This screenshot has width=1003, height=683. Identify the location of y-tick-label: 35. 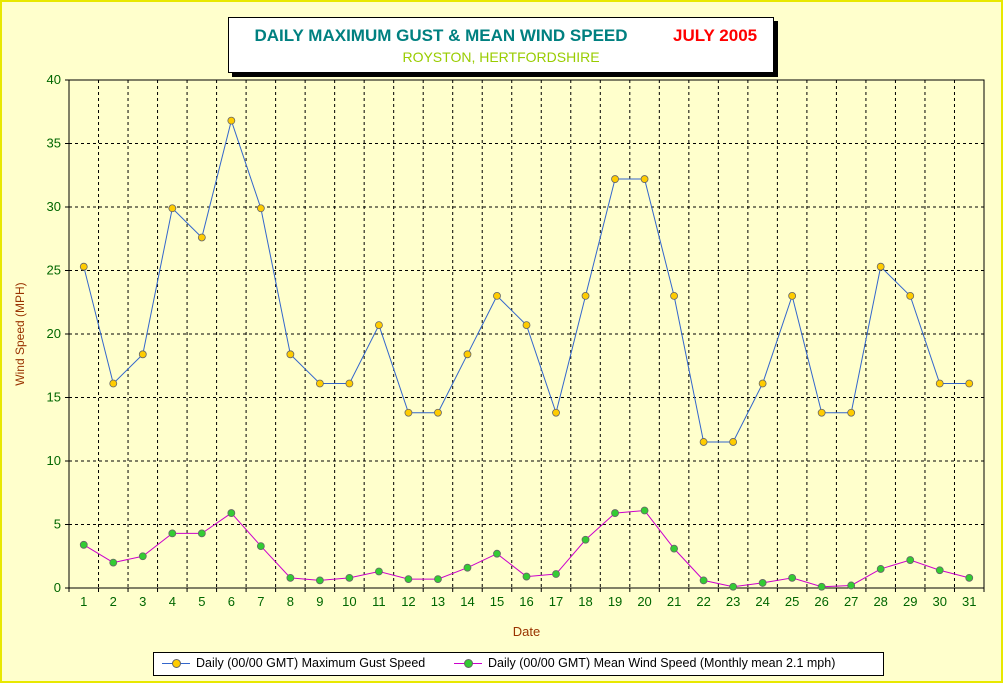
(54, 143).